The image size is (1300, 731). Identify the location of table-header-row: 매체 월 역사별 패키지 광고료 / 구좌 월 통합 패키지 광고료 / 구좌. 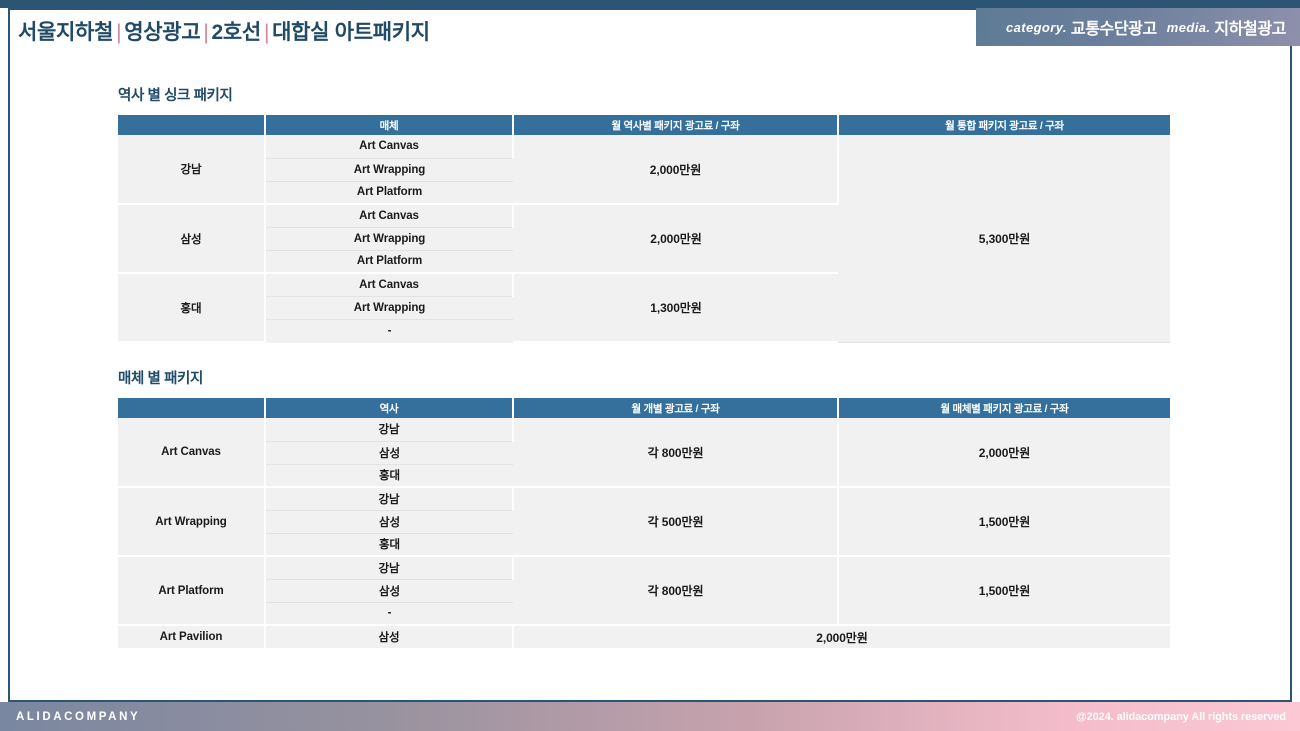
(644, 125).